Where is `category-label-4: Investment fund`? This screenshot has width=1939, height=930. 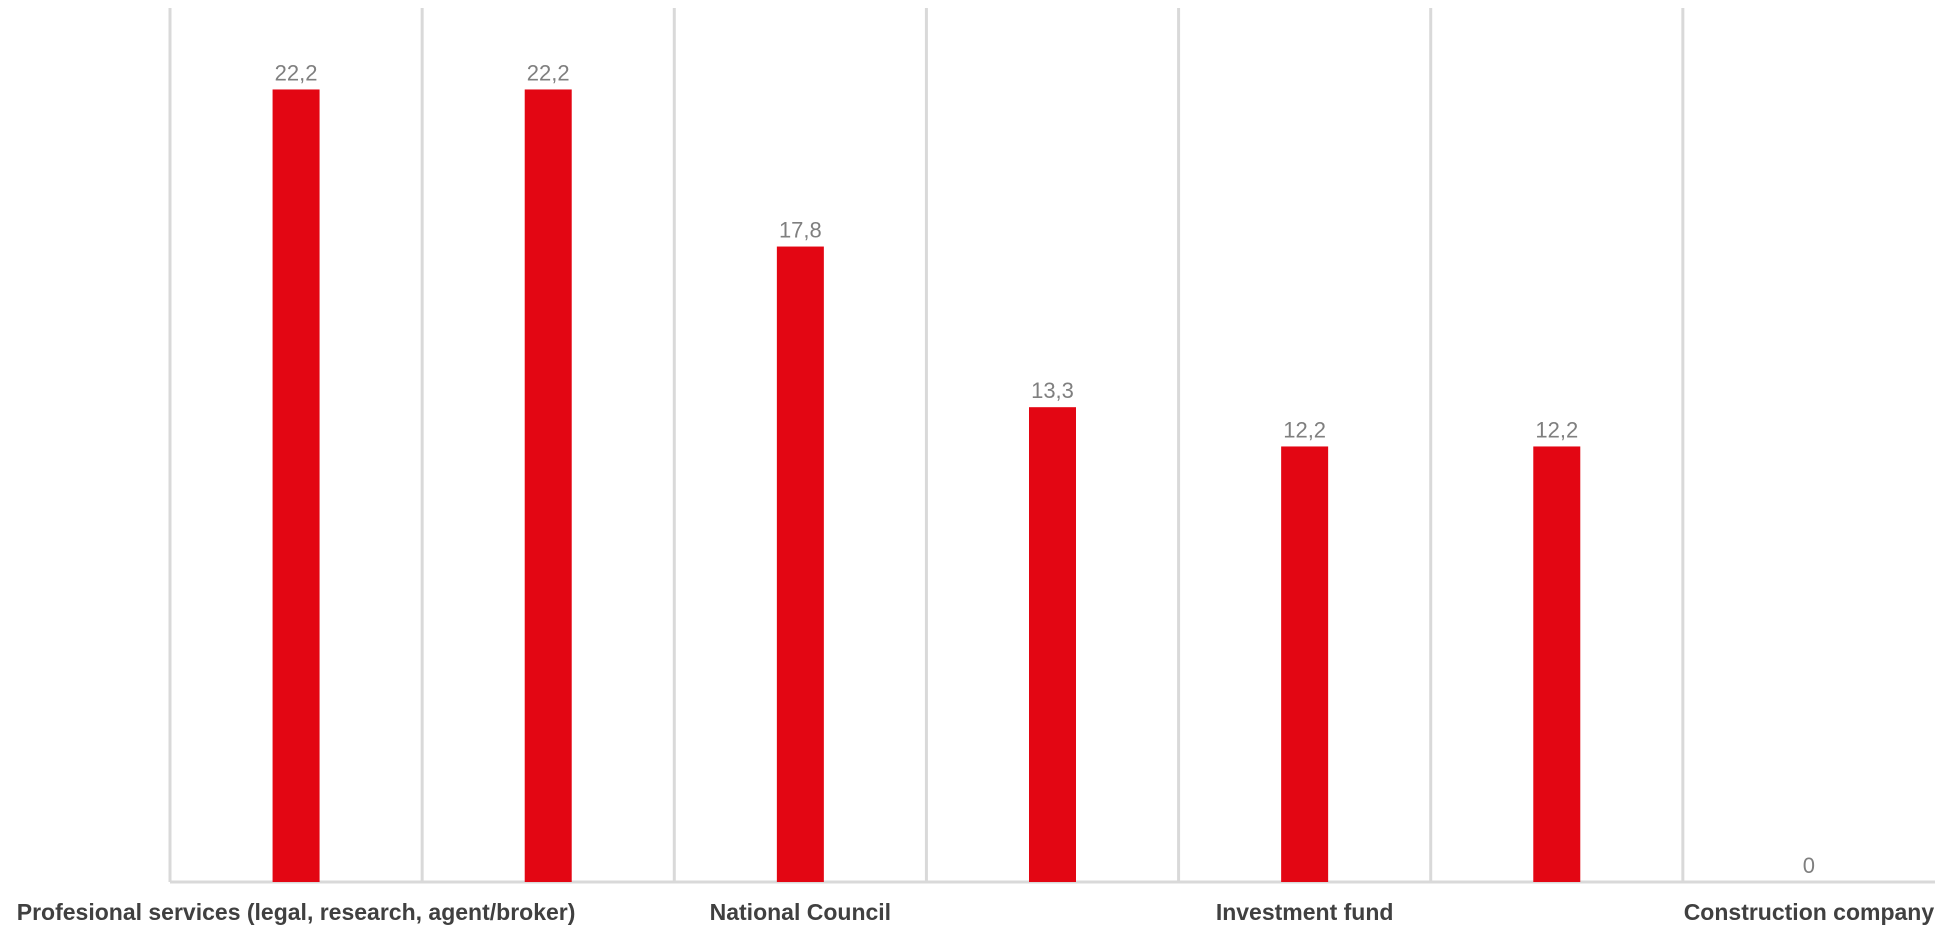 category-label-4: Investment fund is located at coordinates (1305, 912).